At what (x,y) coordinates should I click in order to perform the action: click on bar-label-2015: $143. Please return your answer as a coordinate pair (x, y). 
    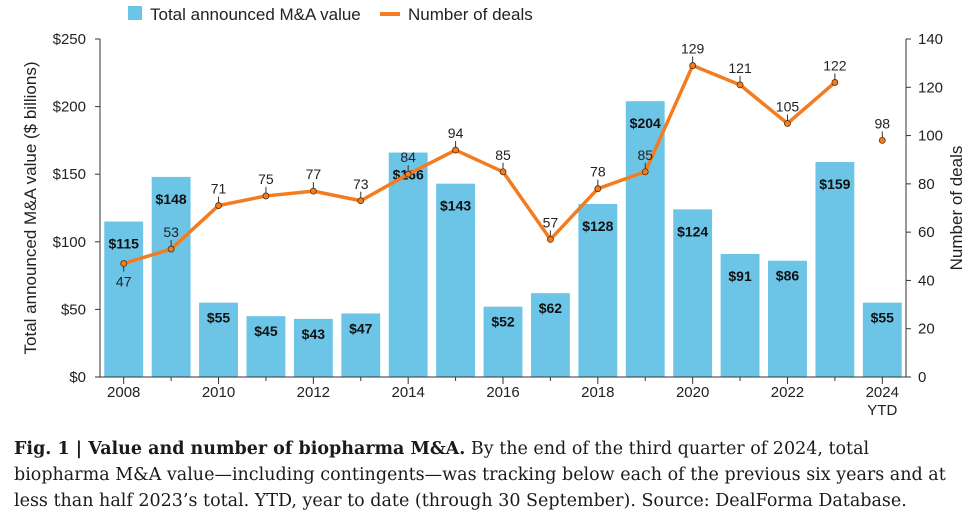
    Looking at the image, I should click on (455, 206).